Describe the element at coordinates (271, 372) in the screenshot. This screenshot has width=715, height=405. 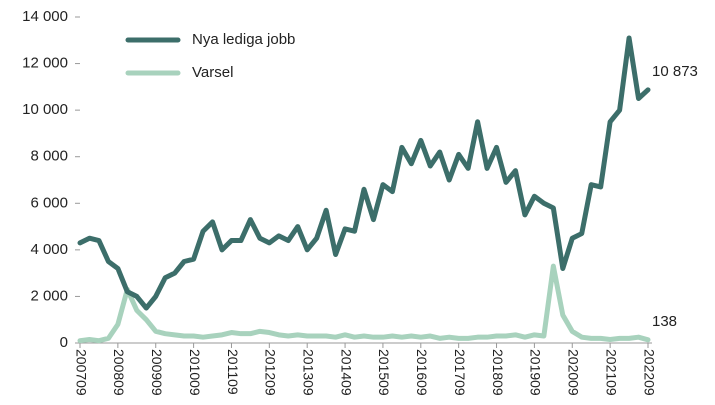
I see `x-tick-label: 201209` at that location.